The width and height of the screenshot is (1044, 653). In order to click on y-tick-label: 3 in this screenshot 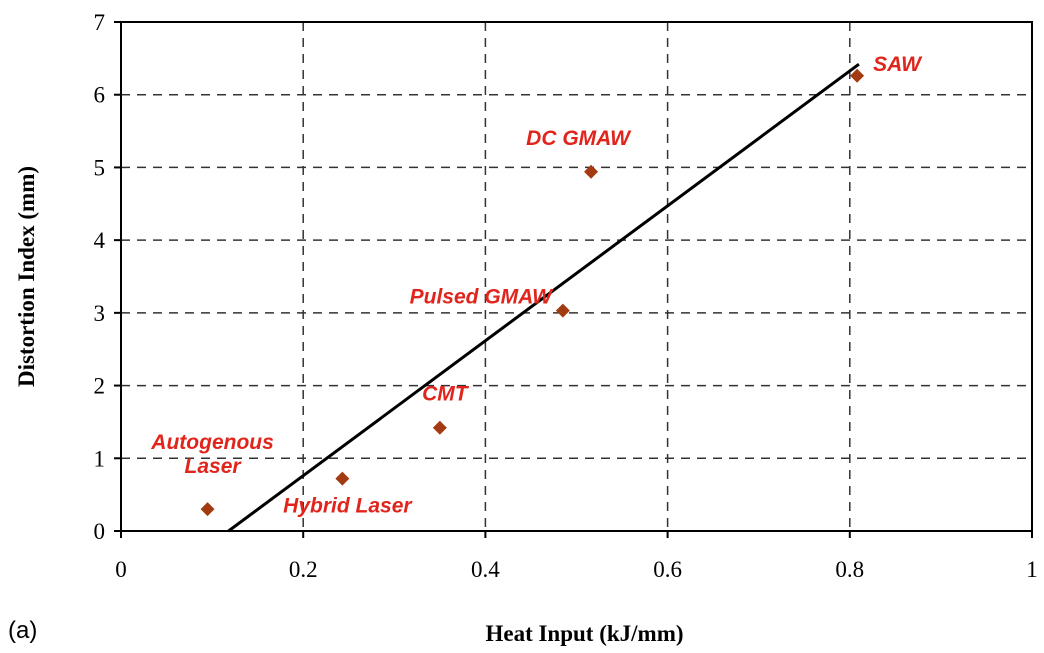, I will do `click(100, 313)`.